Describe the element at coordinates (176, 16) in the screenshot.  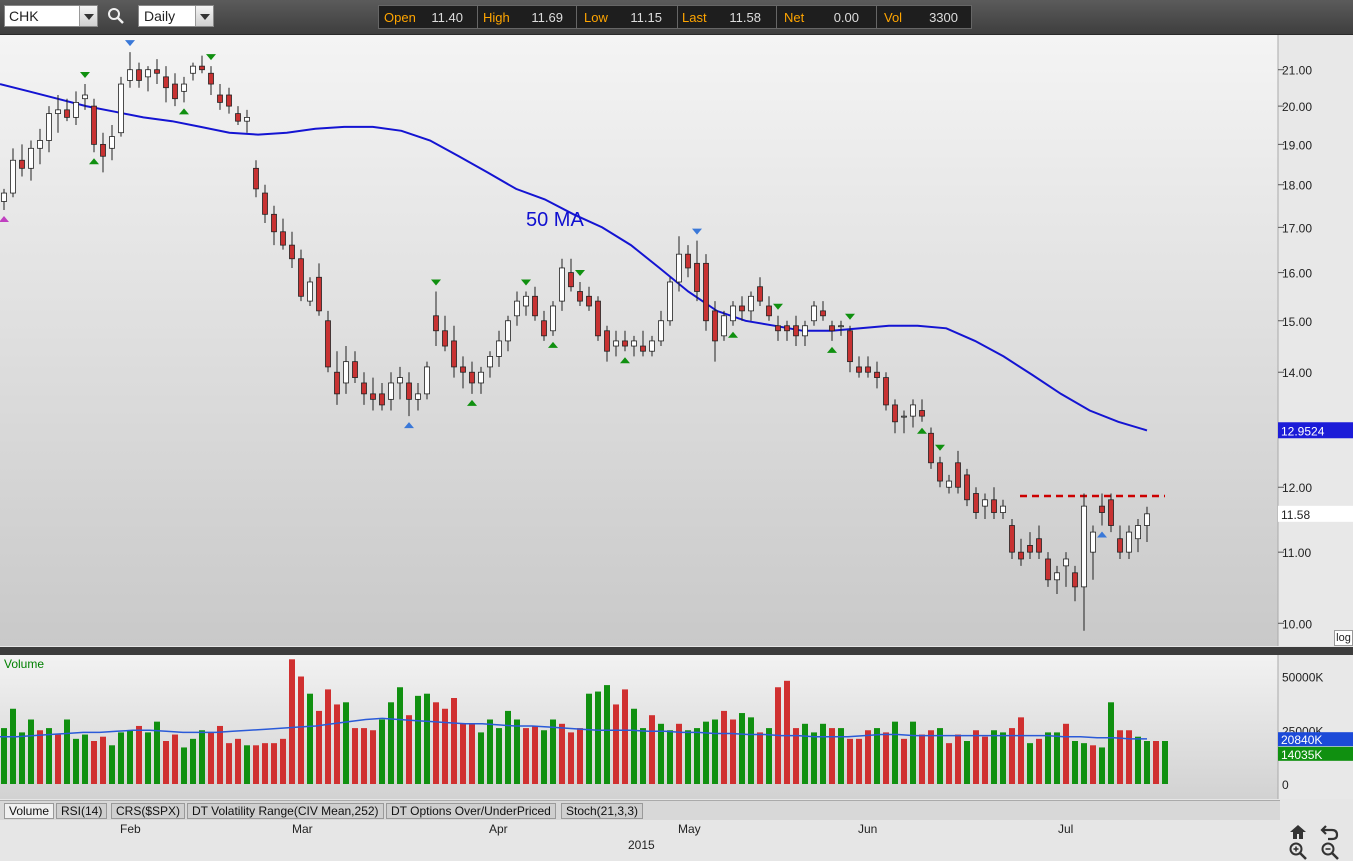
I see `period-select: Daily` at that location.